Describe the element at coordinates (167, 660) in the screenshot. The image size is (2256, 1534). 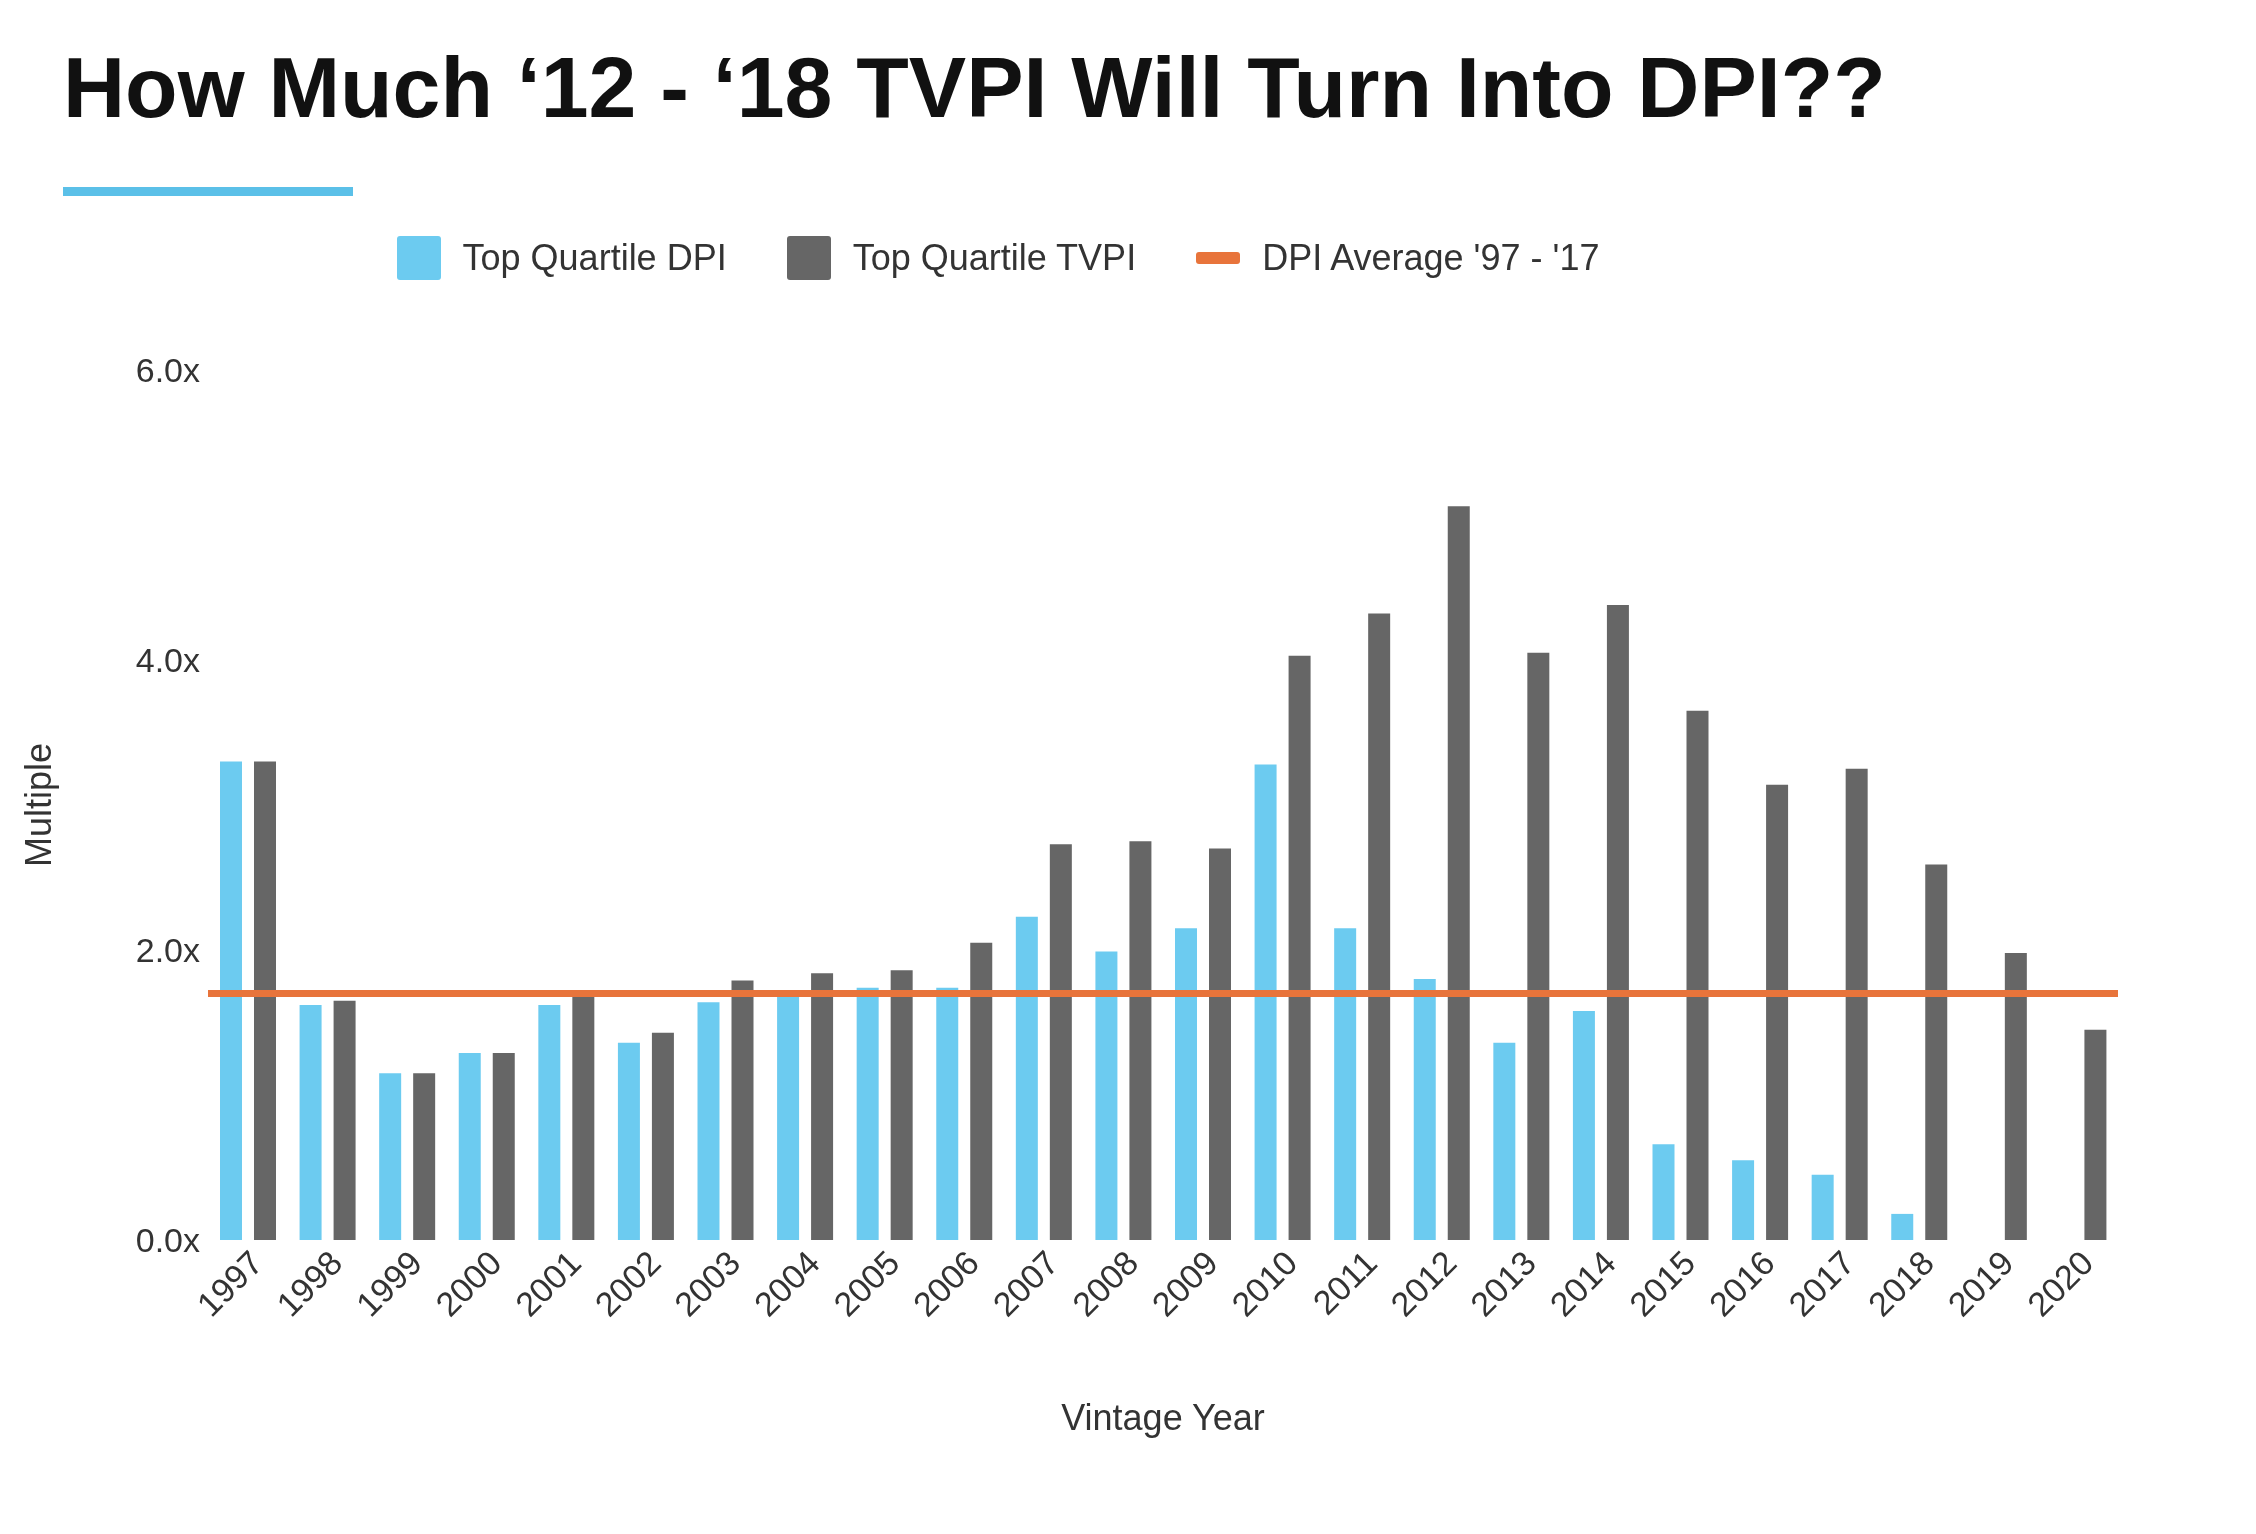
I see `y-tick-label: 4.0x` at that location.